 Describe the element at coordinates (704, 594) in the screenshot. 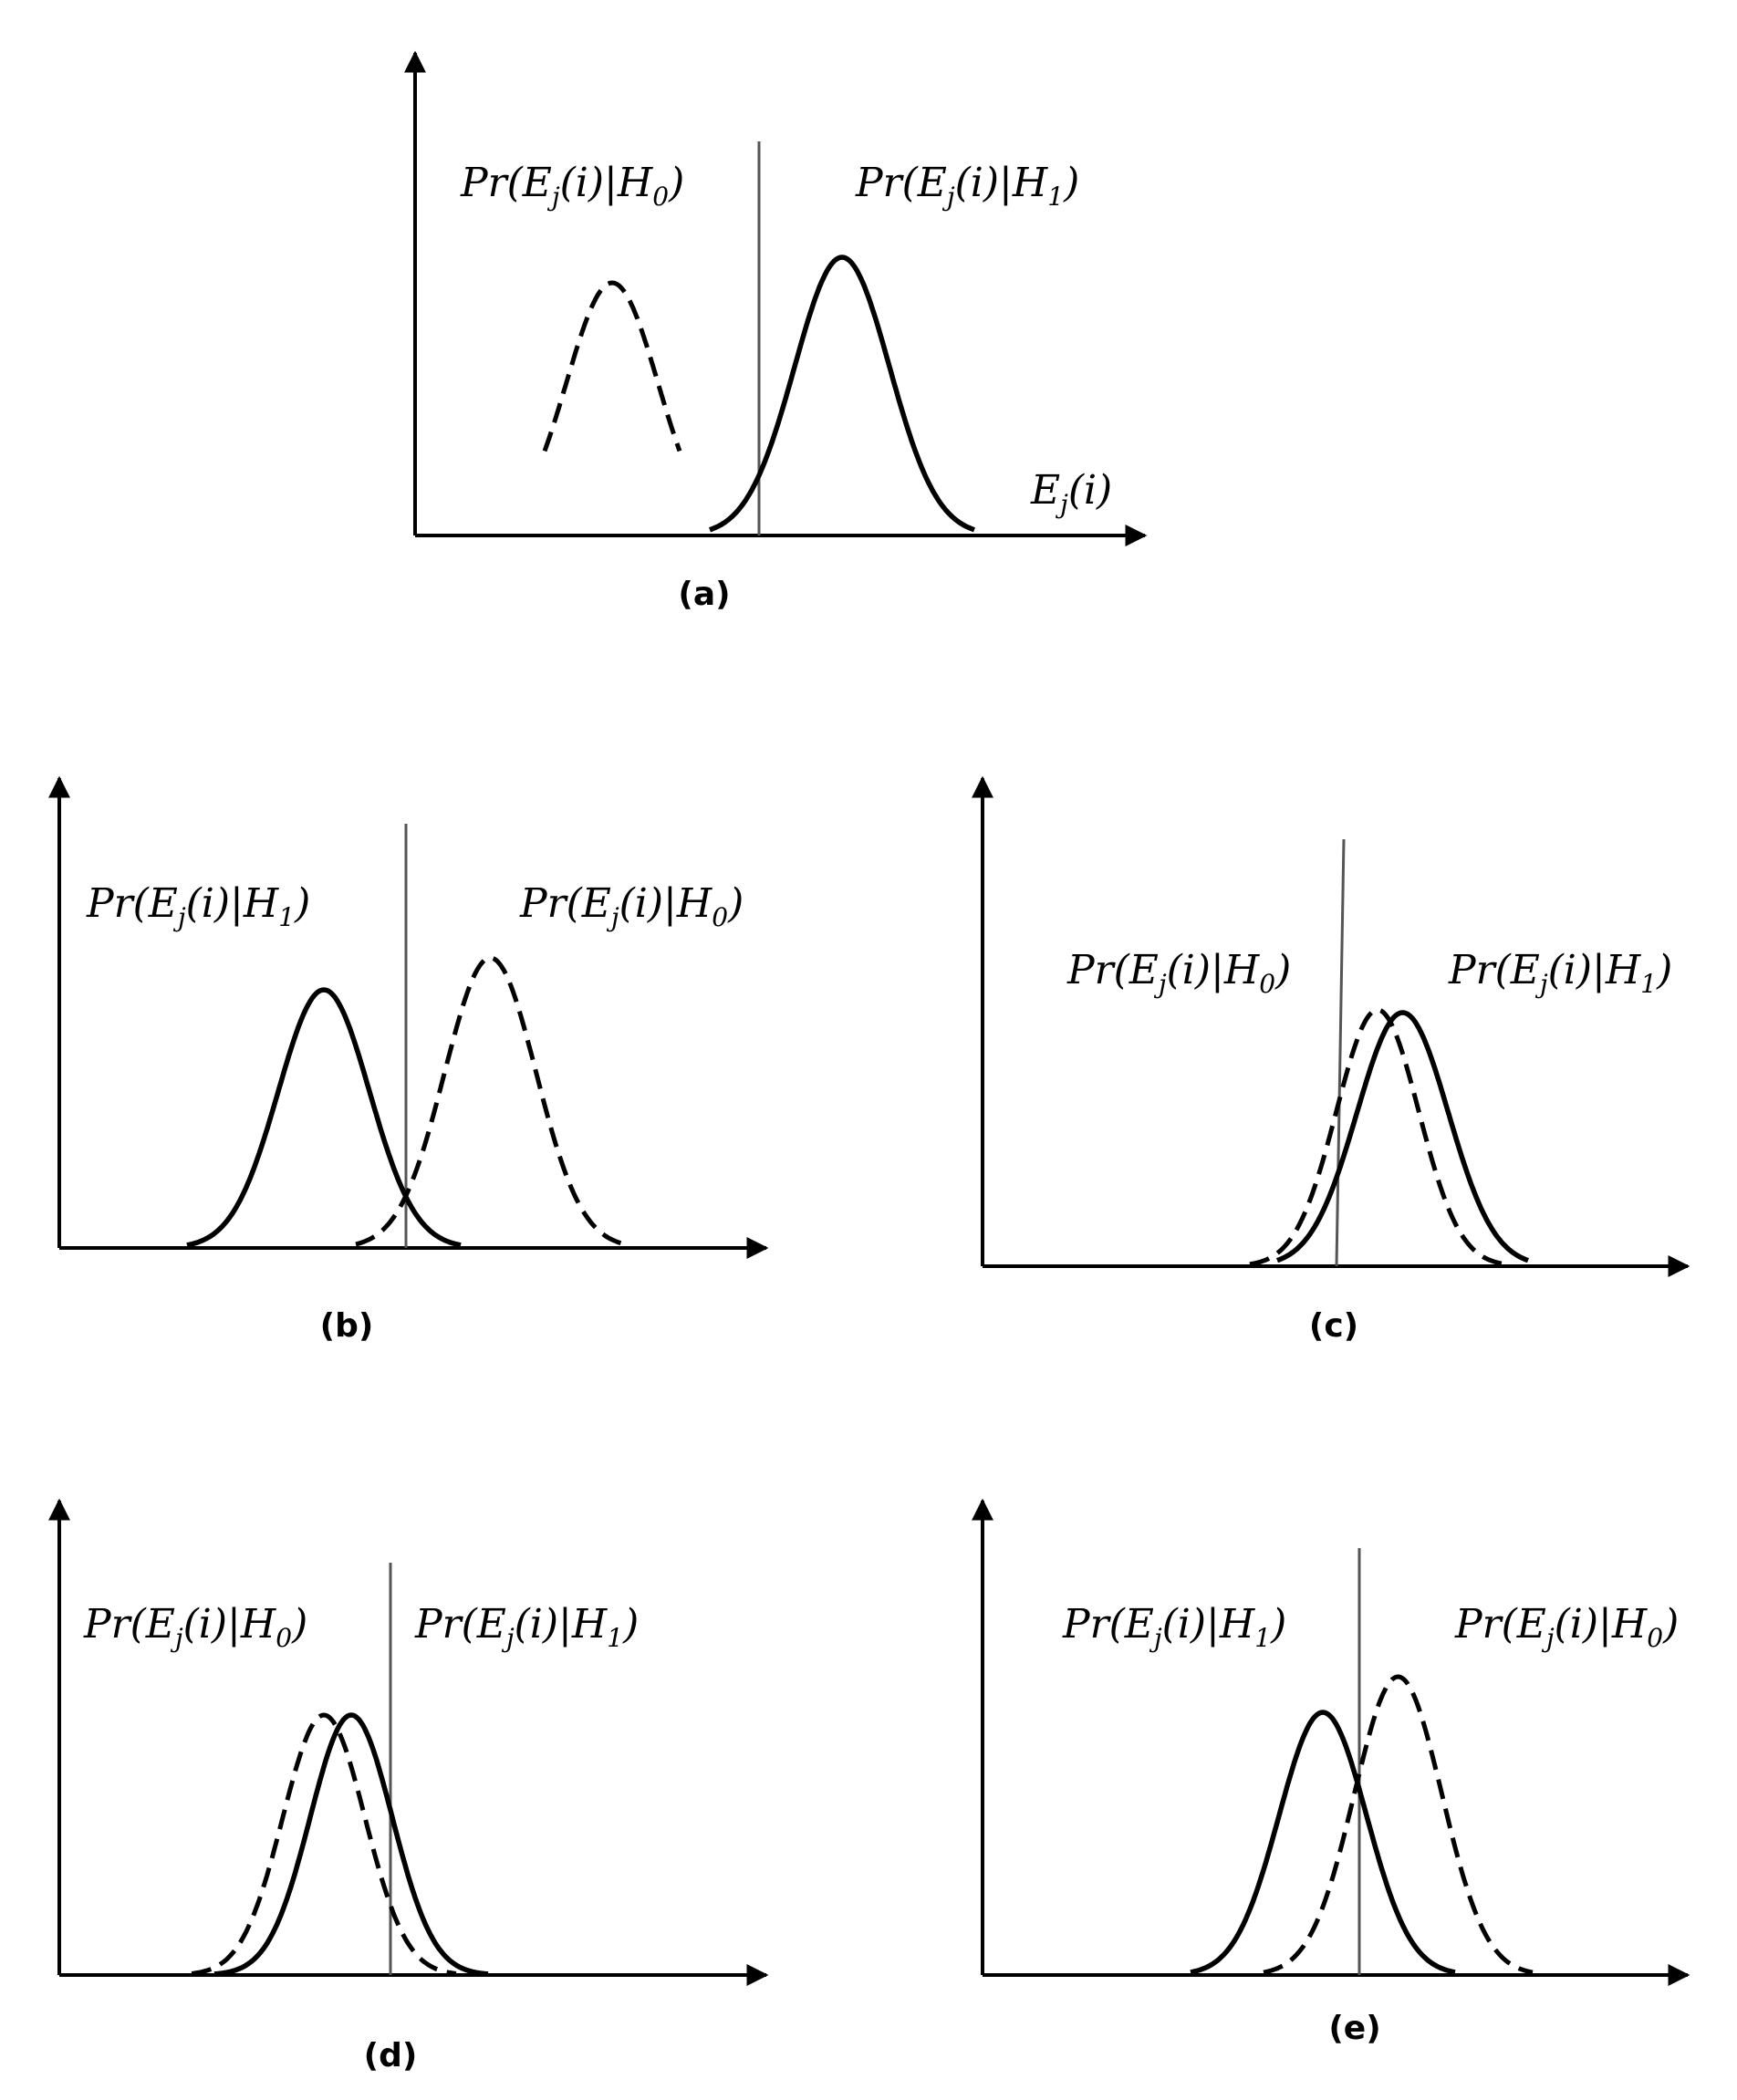

I see `caption-a: (a)` at that location.